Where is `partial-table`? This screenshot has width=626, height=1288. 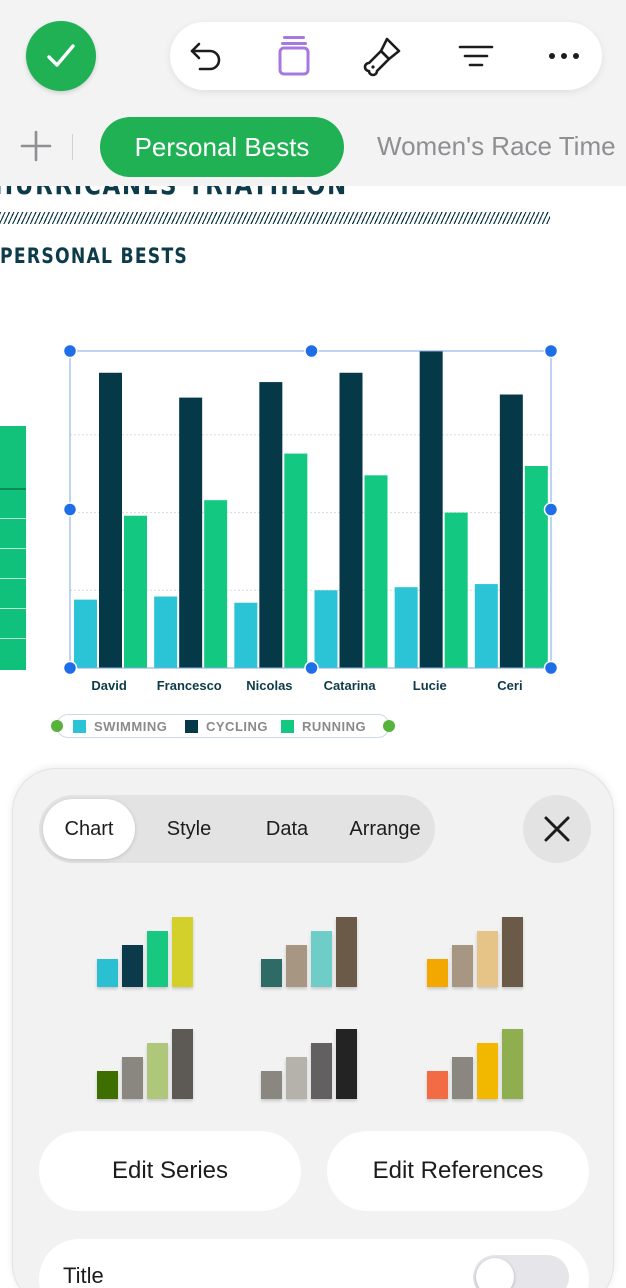 partial-table is located at coordinates (13, 548).